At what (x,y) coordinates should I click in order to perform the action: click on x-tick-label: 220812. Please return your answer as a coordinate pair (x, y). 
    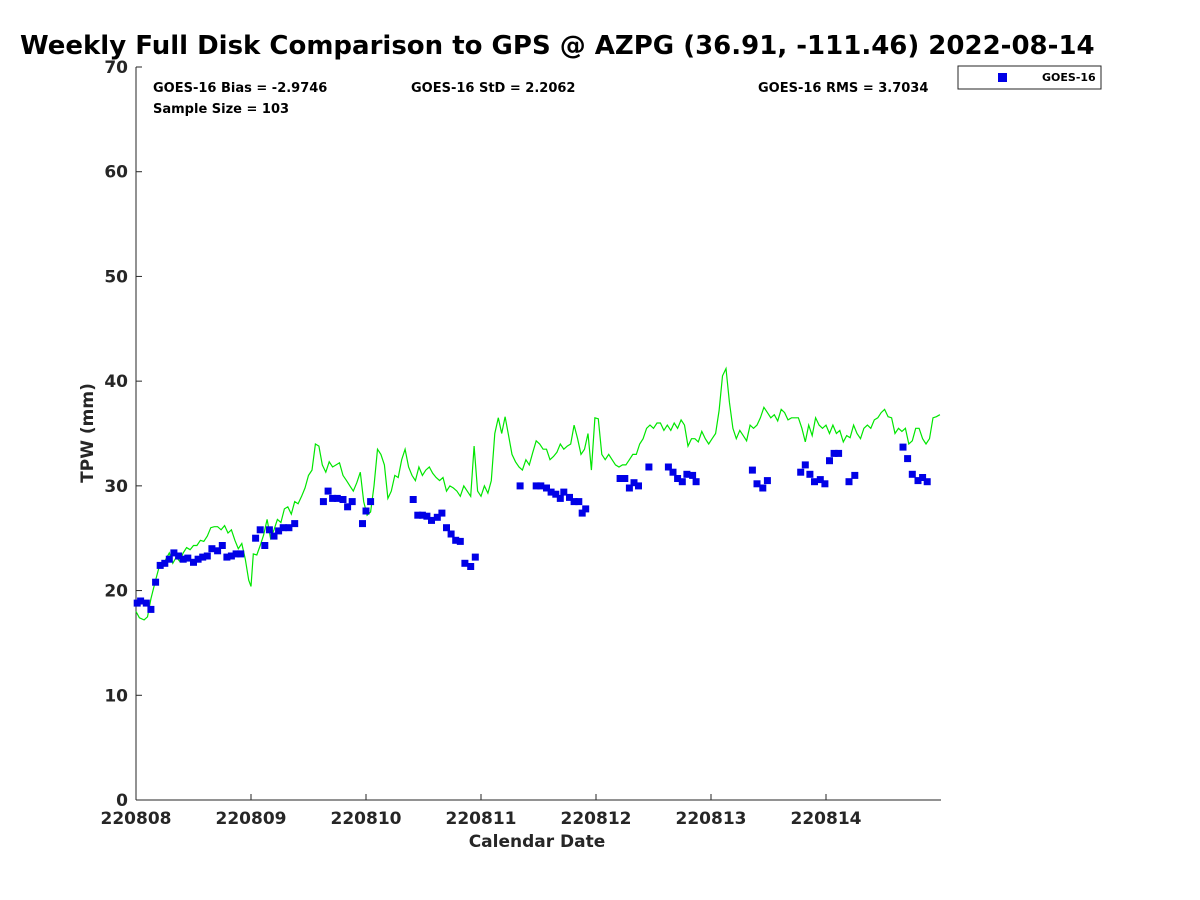
    Looking at the image, I should click on (596, 819).